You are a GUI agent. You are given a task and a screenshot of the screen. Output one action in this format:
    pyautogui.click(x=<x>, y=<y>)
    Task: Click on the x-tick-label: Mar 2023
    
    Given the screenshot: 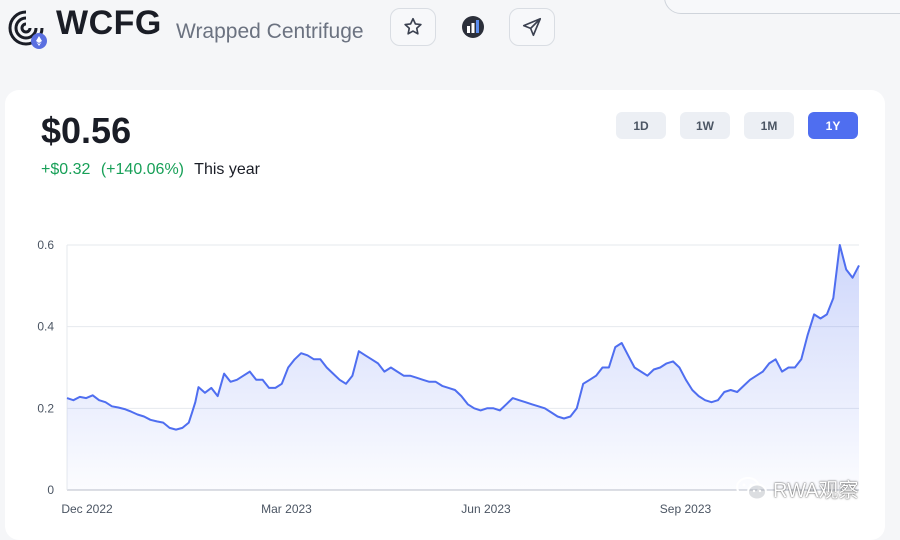 What is the action you would take?
    pyautogui.click(x=286, y=509)
    